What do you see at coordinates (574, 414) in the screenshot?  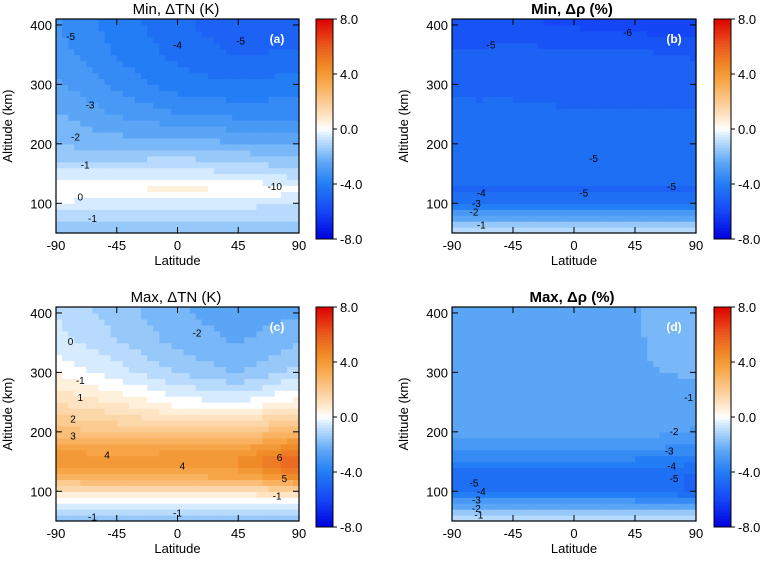 I see `contour-field` at bounding box center [574, 414].